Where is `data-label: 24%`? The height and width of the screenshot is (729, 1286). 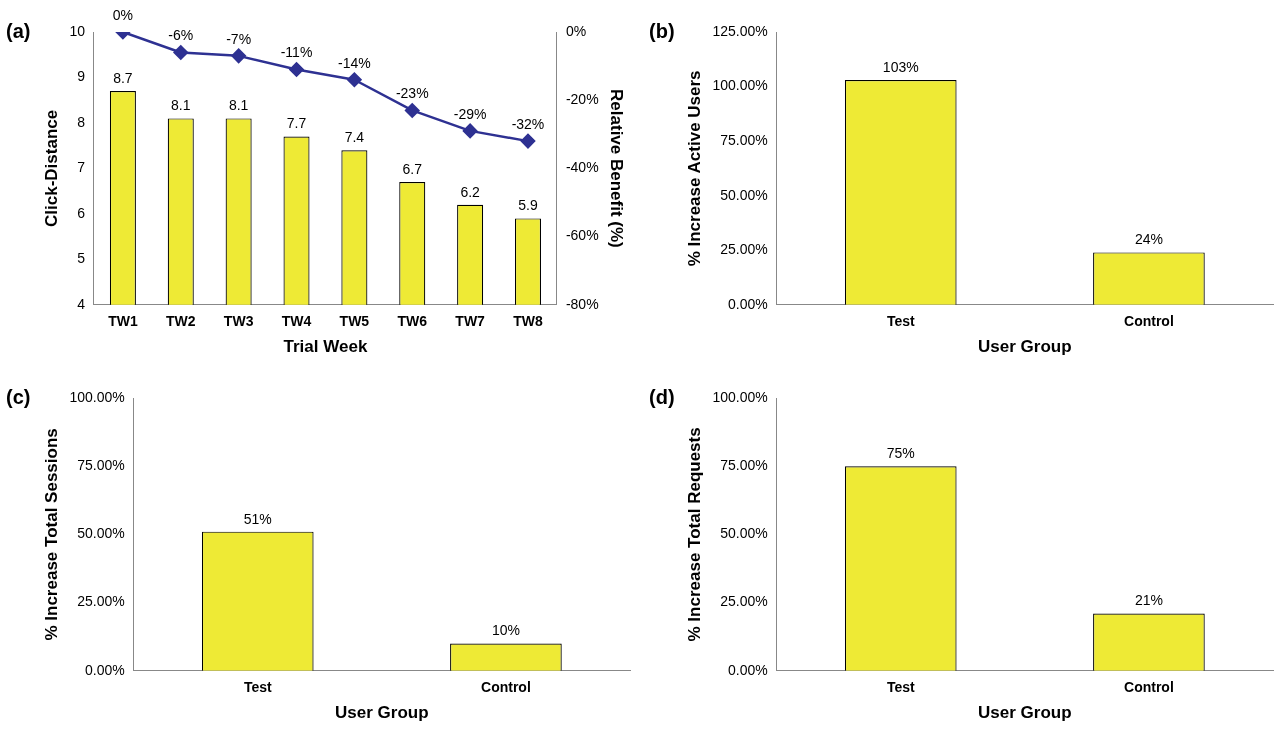
data-label: 24% is located at coordinates (1148, 239).